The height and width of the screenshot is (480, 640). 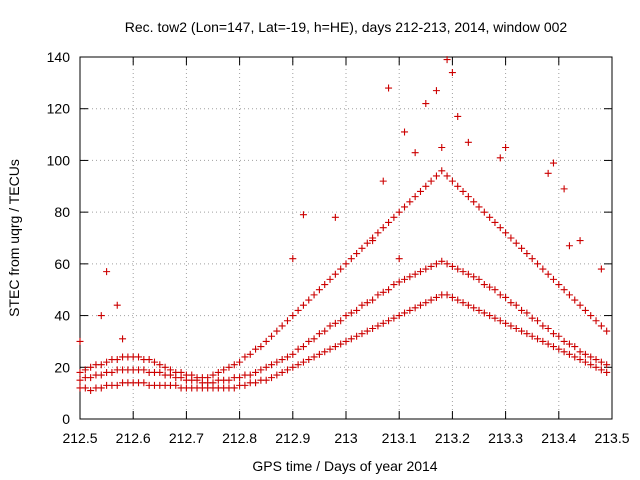 What do you see at coordinates (66, 419) in the screenshot?
I see `y-tick-label: 0` at bounding box center [66, 419].